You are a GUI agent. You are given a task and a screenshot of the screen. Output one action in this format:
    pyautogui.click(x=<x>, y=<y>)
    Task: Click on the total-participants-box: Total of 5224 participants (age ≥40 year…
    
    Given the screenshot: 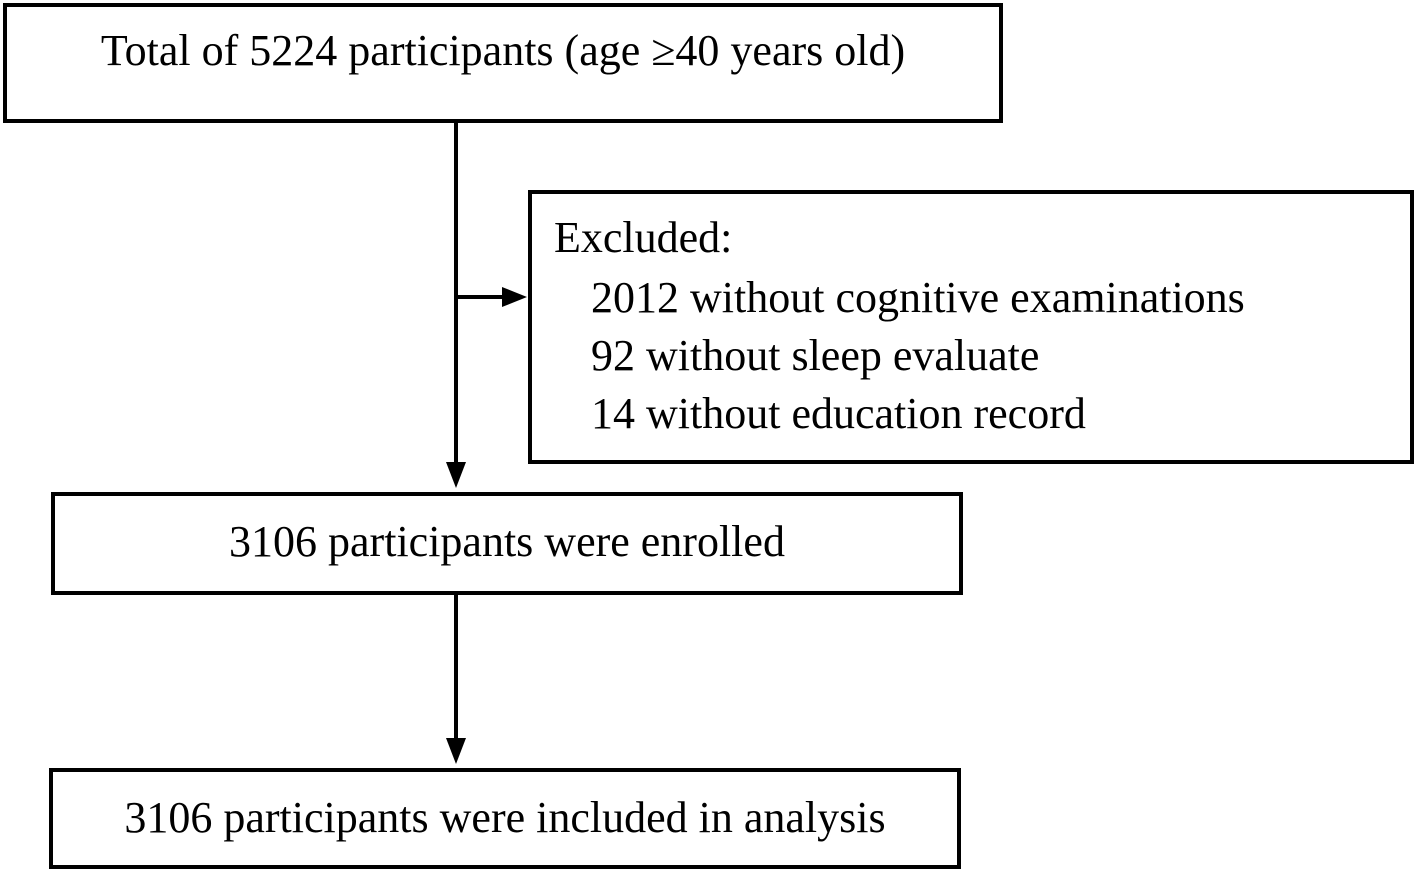 What is the action you would take?
    pyautogui.click(x=503, y=63)
    